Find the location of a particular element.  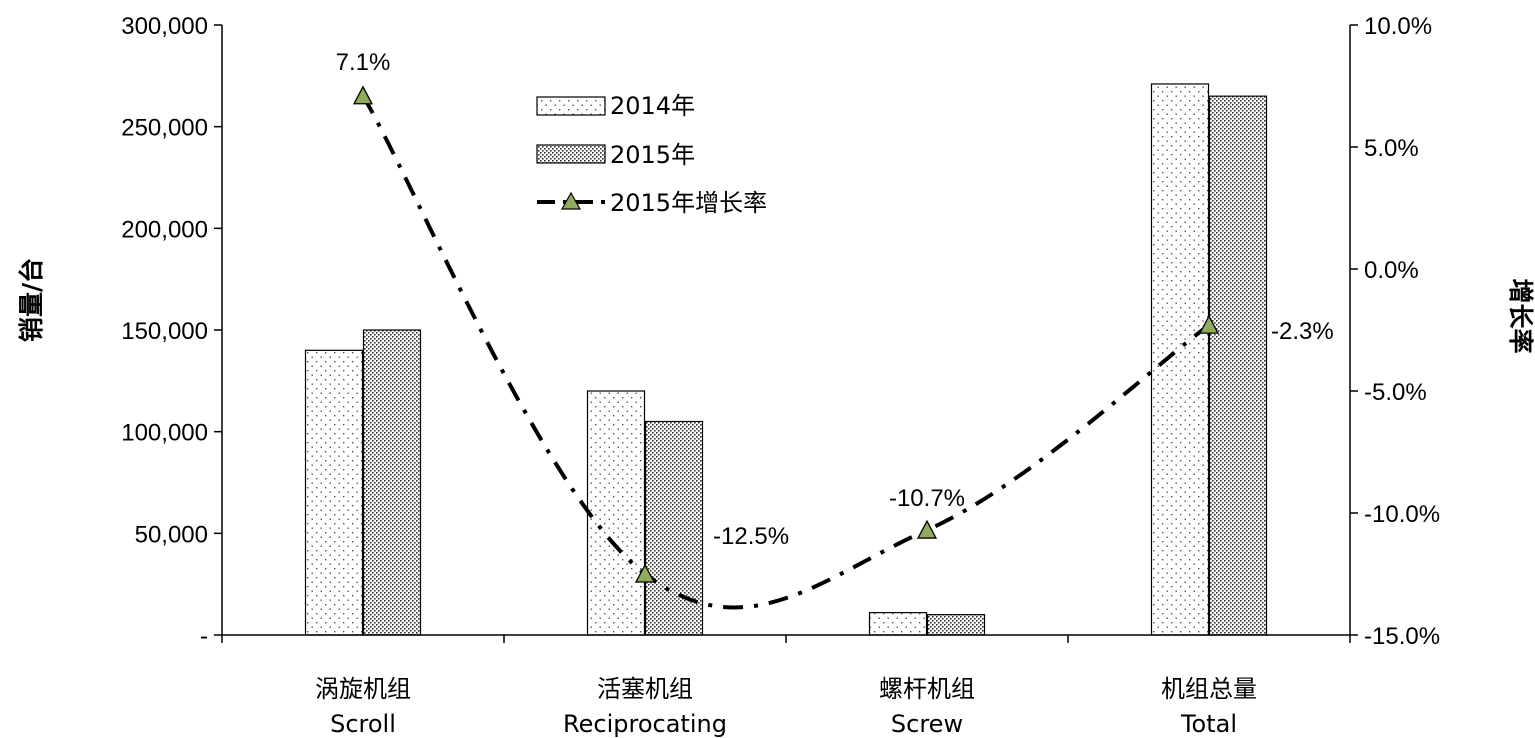

bar-2015-scroll is located at coordinates (392, 482).